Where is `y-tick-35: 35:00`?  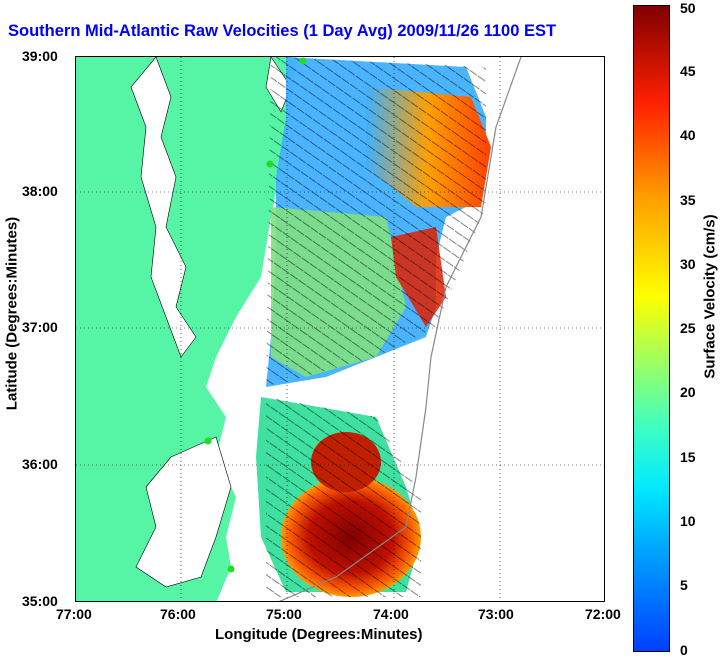 y-tick-35: 35:00 is located at coordinates (40, 601).